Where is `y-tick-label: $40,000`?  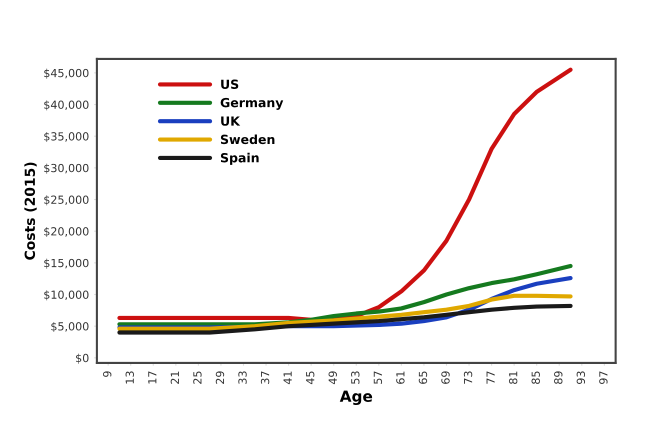
y-tick-label: $40,000 is located at coordinates (66, 105).